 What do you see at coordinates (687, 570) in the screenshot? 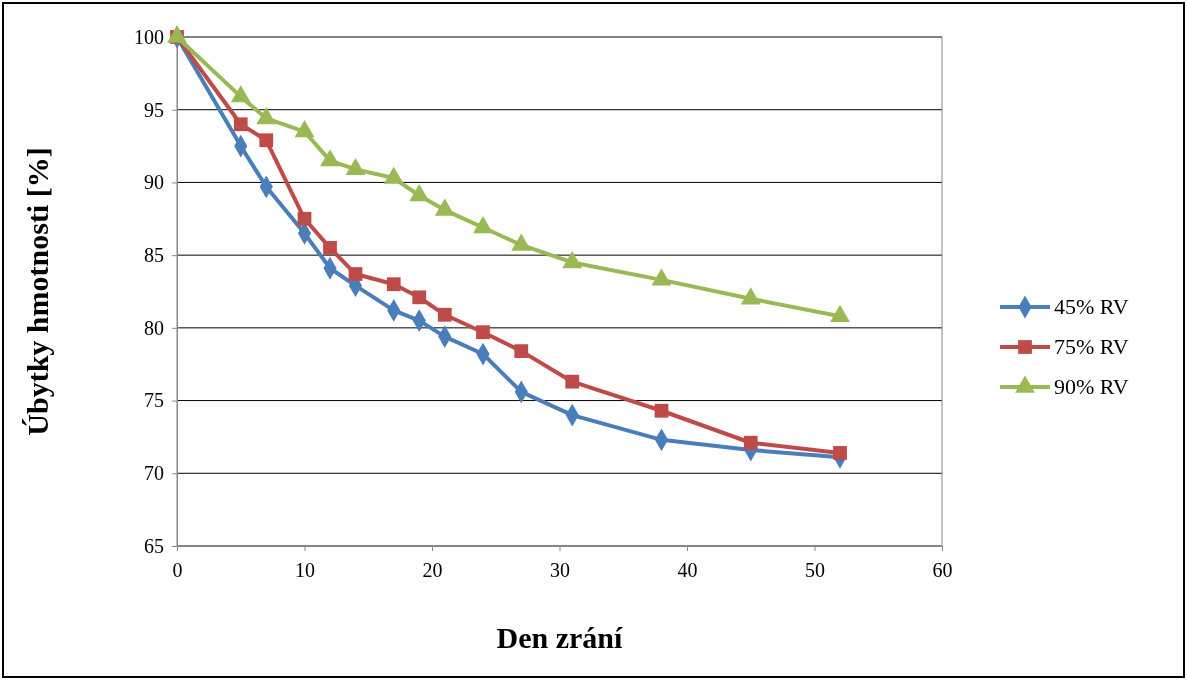
I see `x-tick-label: 40` at bounding box center [687, 570].